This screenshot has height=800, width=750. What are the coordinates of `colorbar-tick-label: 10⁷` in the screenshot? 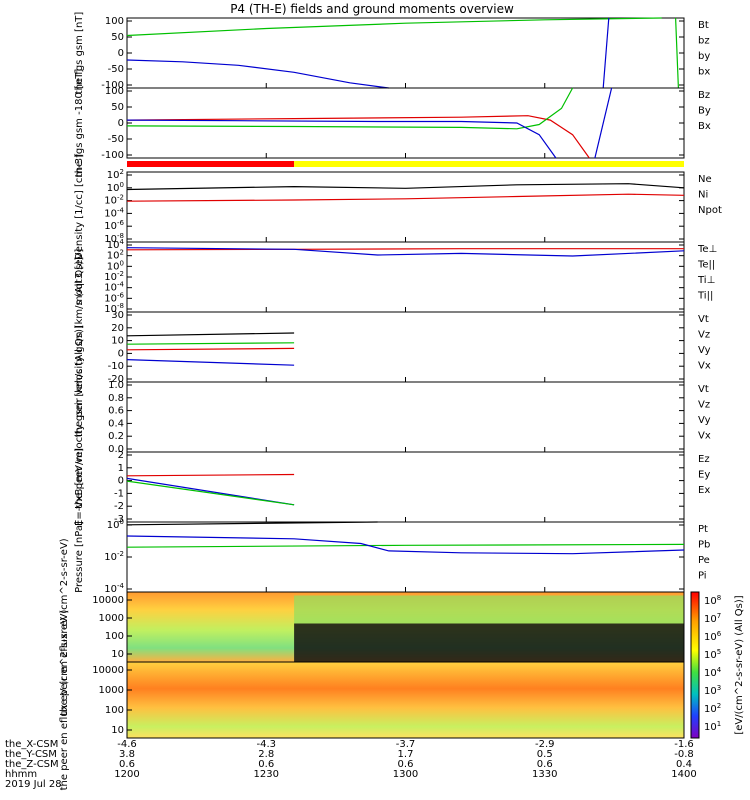 It's located at (712, 618).